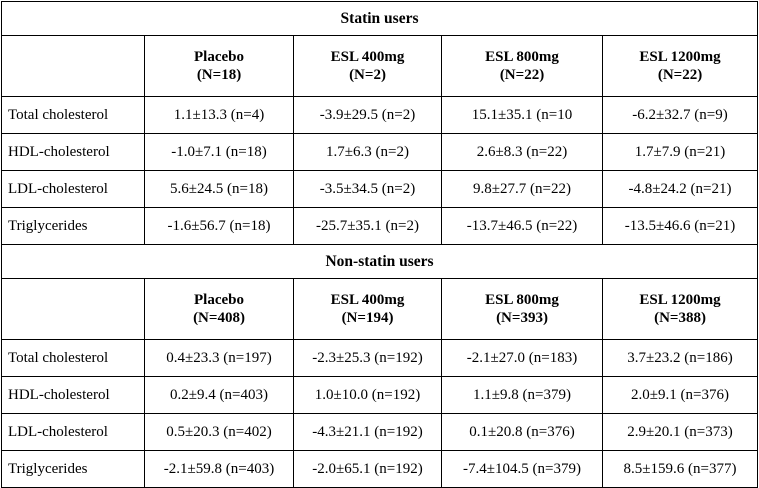 Image resolution: width=759 pixels, height=488 pixels. I want to click on table-cell: 5.6±24.5 (n=18), so click(219, 189).